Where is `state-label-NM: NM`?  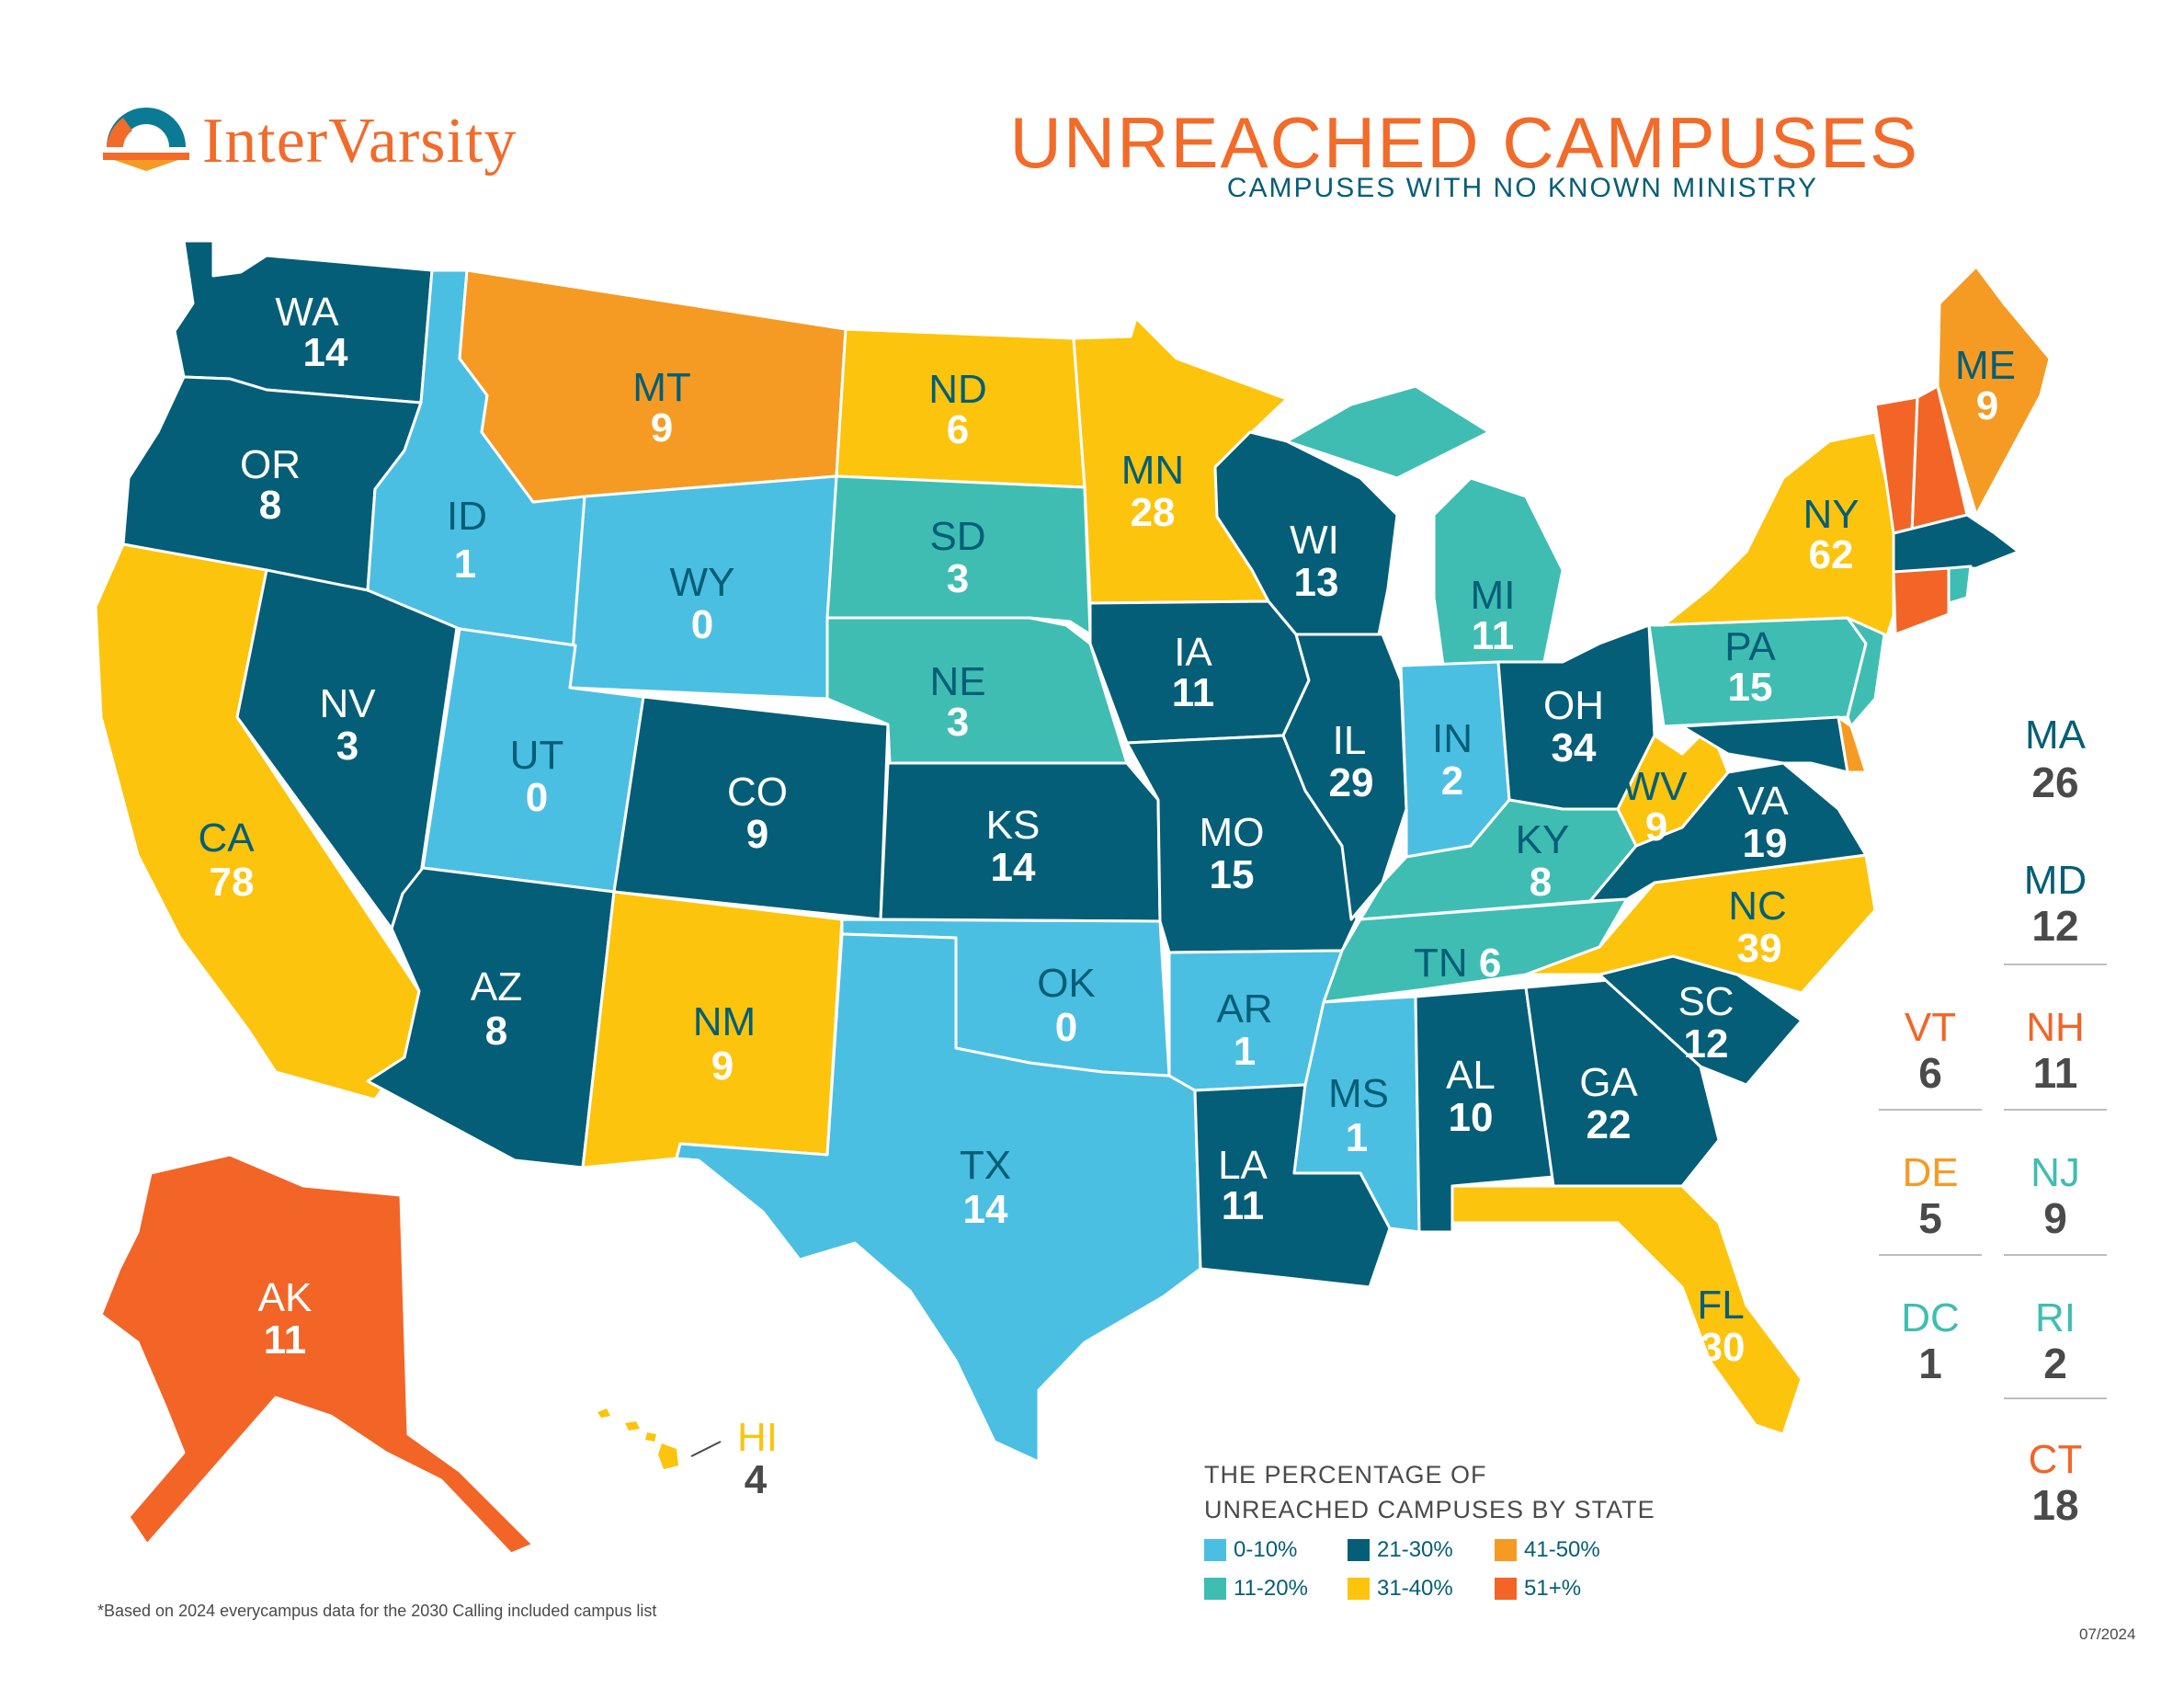
state-label-NM: NM is located at coordinates (724, 1022).